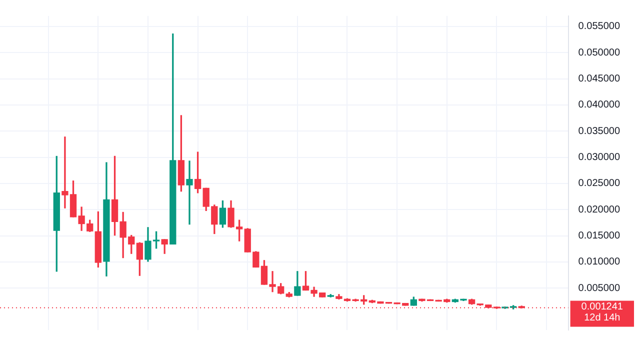  I want to click on y-tick-label: 0.005000, so click(599, 288).